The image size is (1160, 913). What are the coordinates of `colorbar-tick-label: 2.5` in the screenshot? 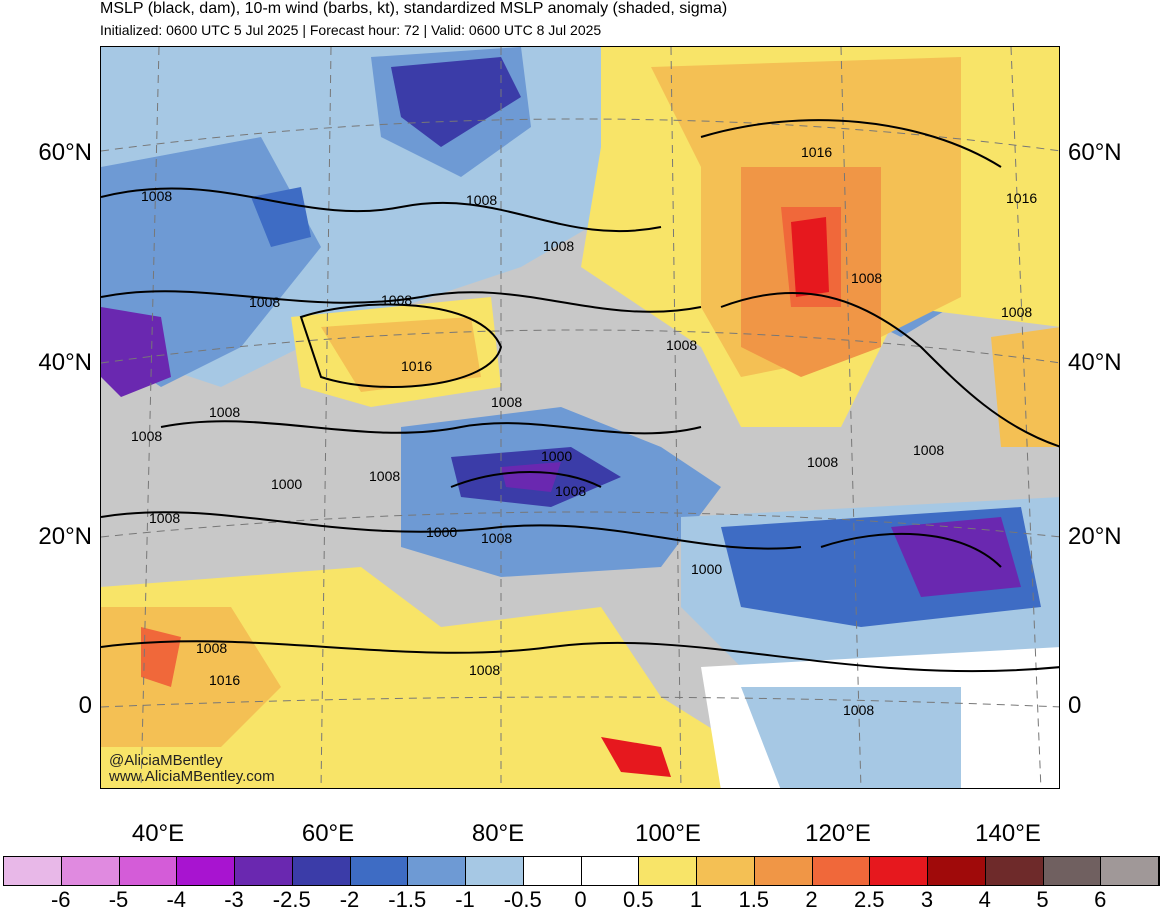 It's located at (869, 899).